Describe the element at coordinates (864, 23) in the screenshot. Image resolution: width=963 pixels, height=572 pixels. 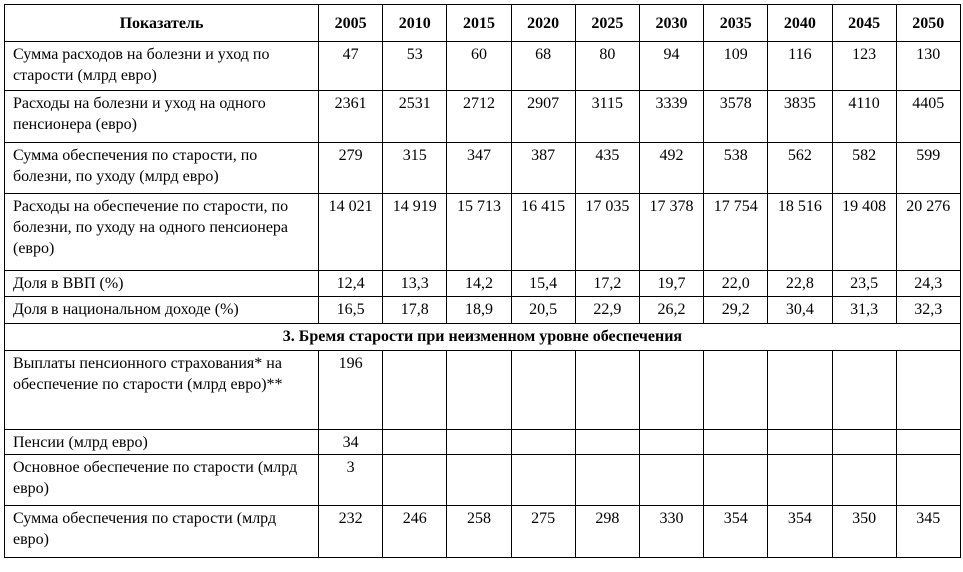
I see `header-year: 2045` at that location.